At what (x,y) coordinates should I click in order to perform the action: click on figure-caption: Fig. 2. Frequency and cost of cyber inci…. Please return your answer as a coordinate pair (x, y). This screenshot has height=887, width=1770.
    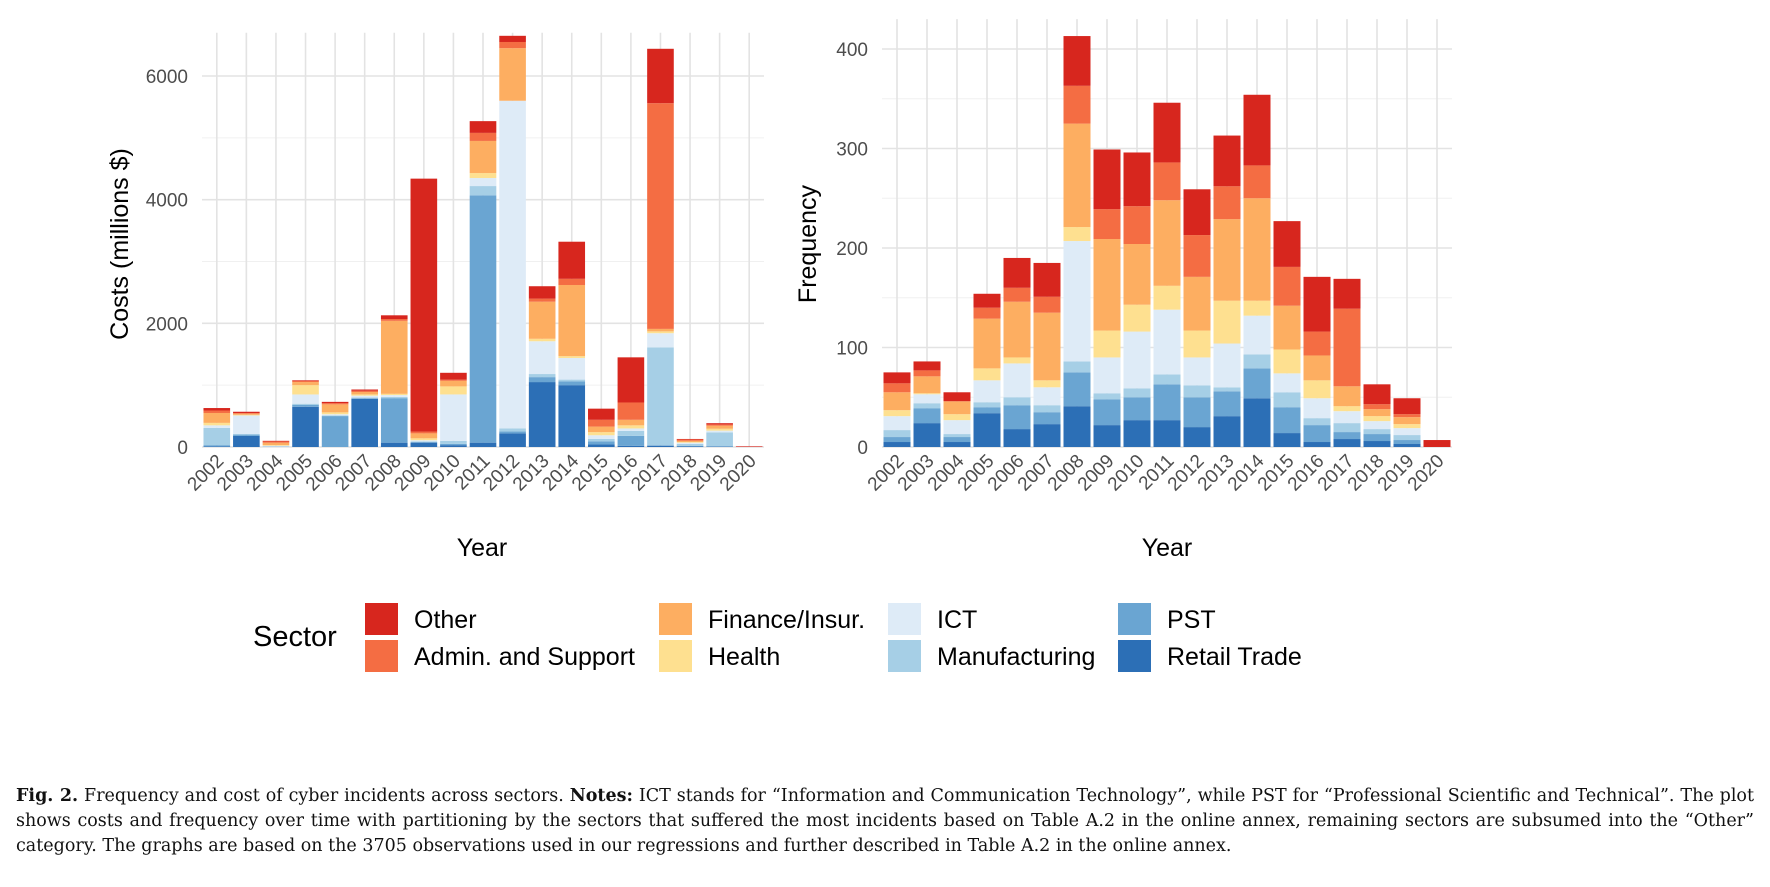
    Looking at the image, I should click on (885, 821).